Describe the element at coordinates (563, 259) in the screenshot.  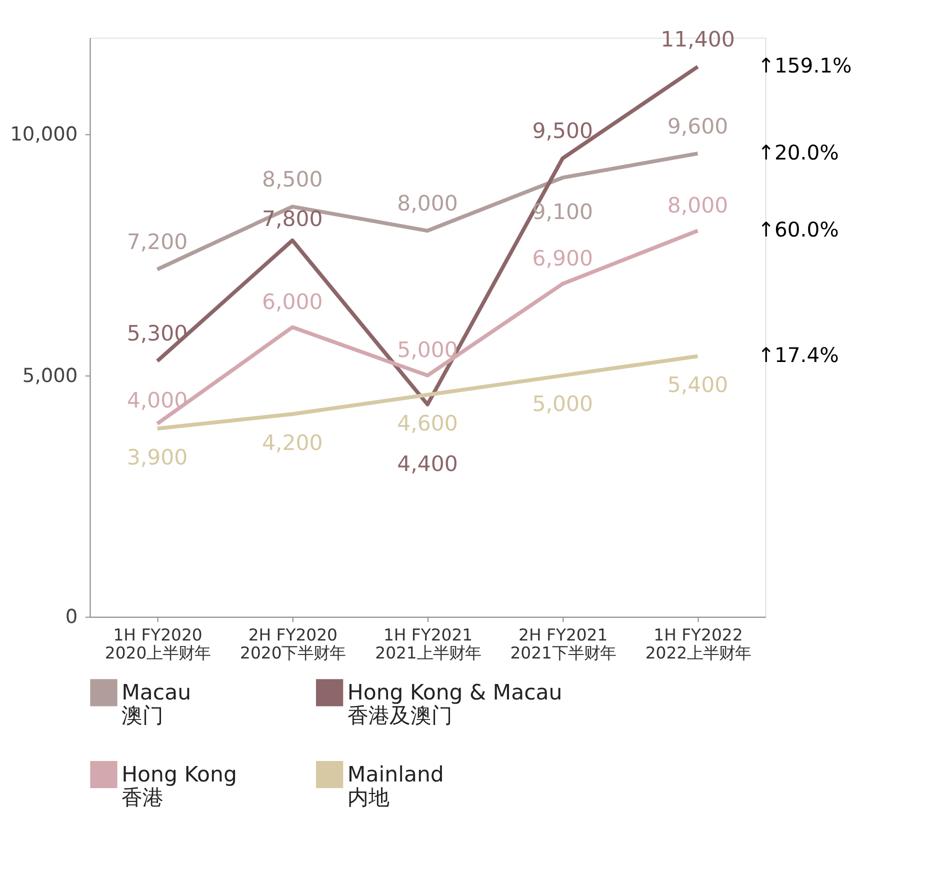
I see `data-label: 6,900` at that location.